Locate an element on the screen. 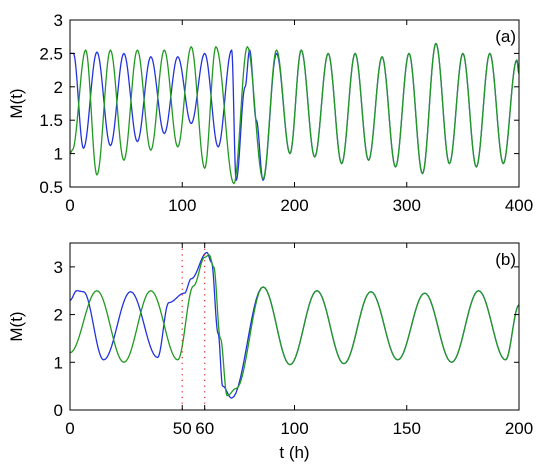  x-tick-label: 400 is located at coordinates (519, 205).